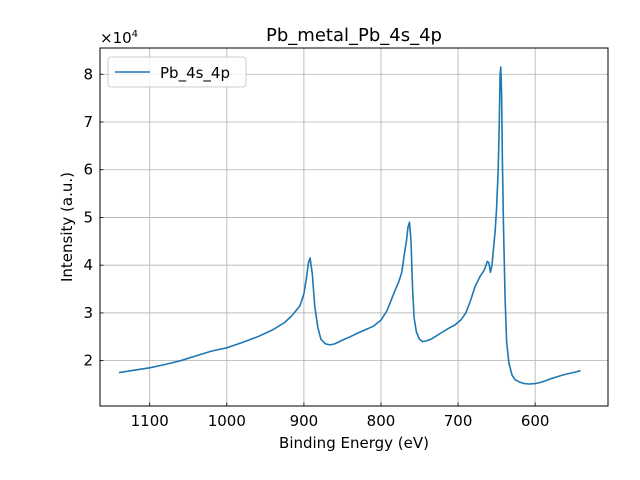 The image size is (640, 480). I want to click on x-tick-label: 900, so click(304, 421).